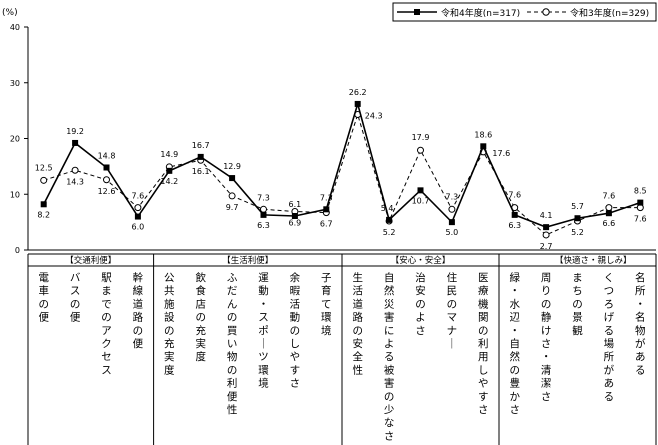 The width and height of the screenshot is (658, 445). Describe the element at coordinates (417, 12) in the screenshot. I see `legend-marker-s1` at that location.